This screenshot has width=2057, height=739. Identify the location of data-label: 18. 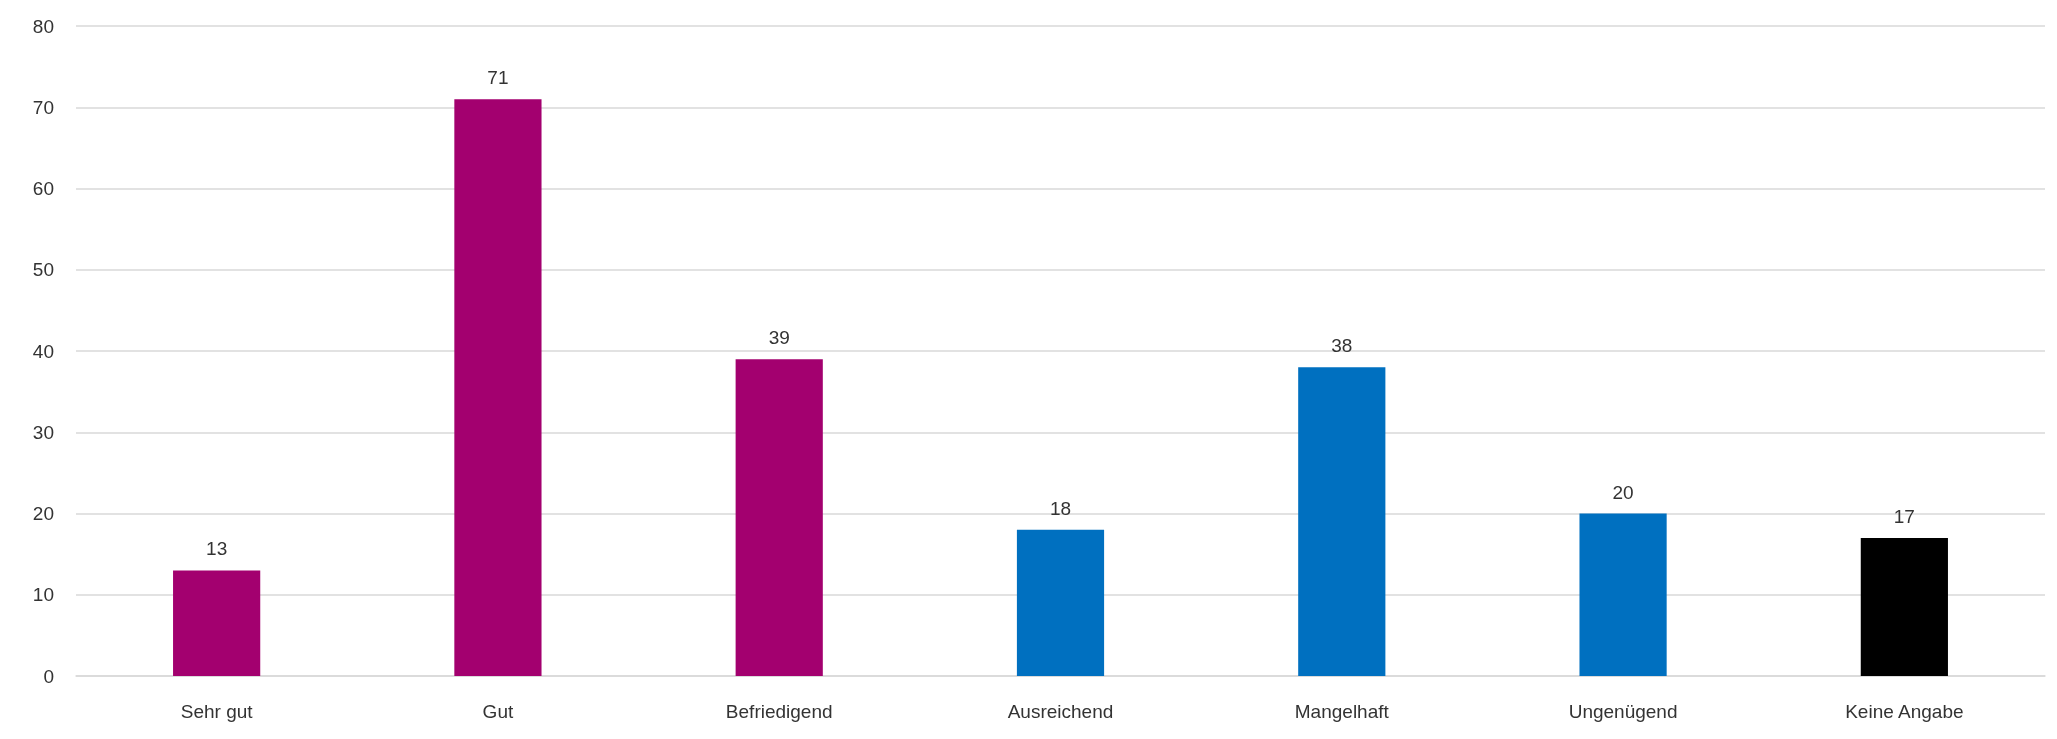
(1060, 508).